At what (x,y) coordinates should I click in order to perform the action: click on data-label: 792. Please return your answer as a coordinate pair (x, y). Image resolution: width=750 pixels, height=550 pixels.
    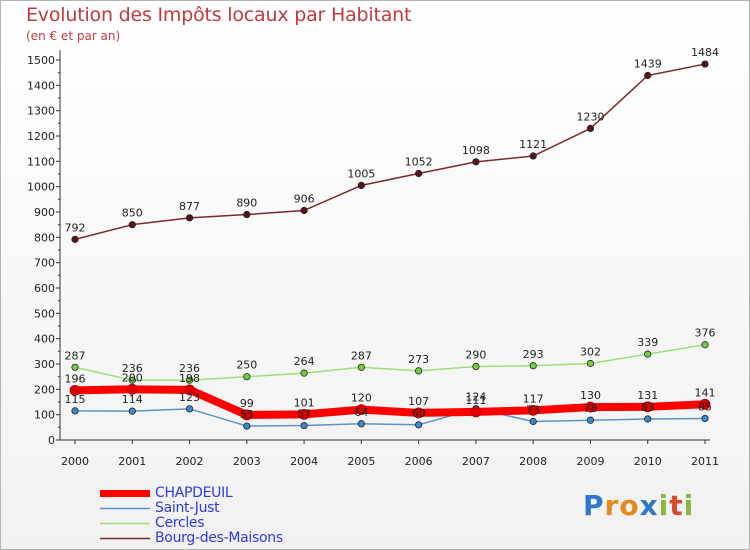
    Looking at the image, I should click on (75, 227).